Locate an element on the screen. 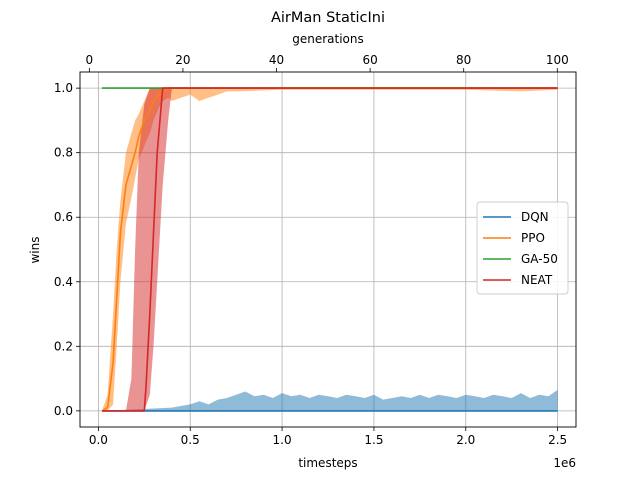  x-tick-label-4: 2.0 is located at coordinates (465, 440).